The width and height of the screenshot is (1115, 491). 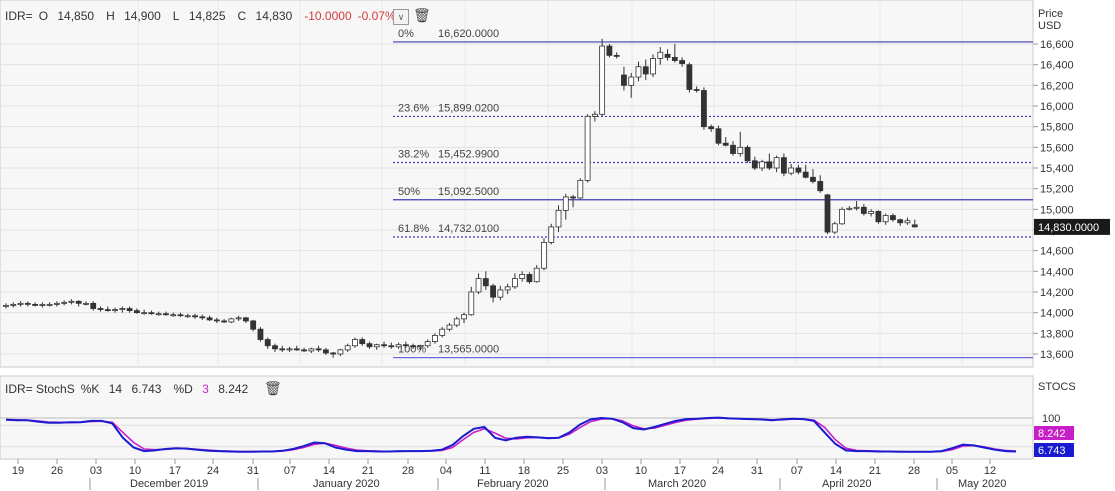 I want to click on price-tick-label: 14,400, so click(x=1057, y=272).